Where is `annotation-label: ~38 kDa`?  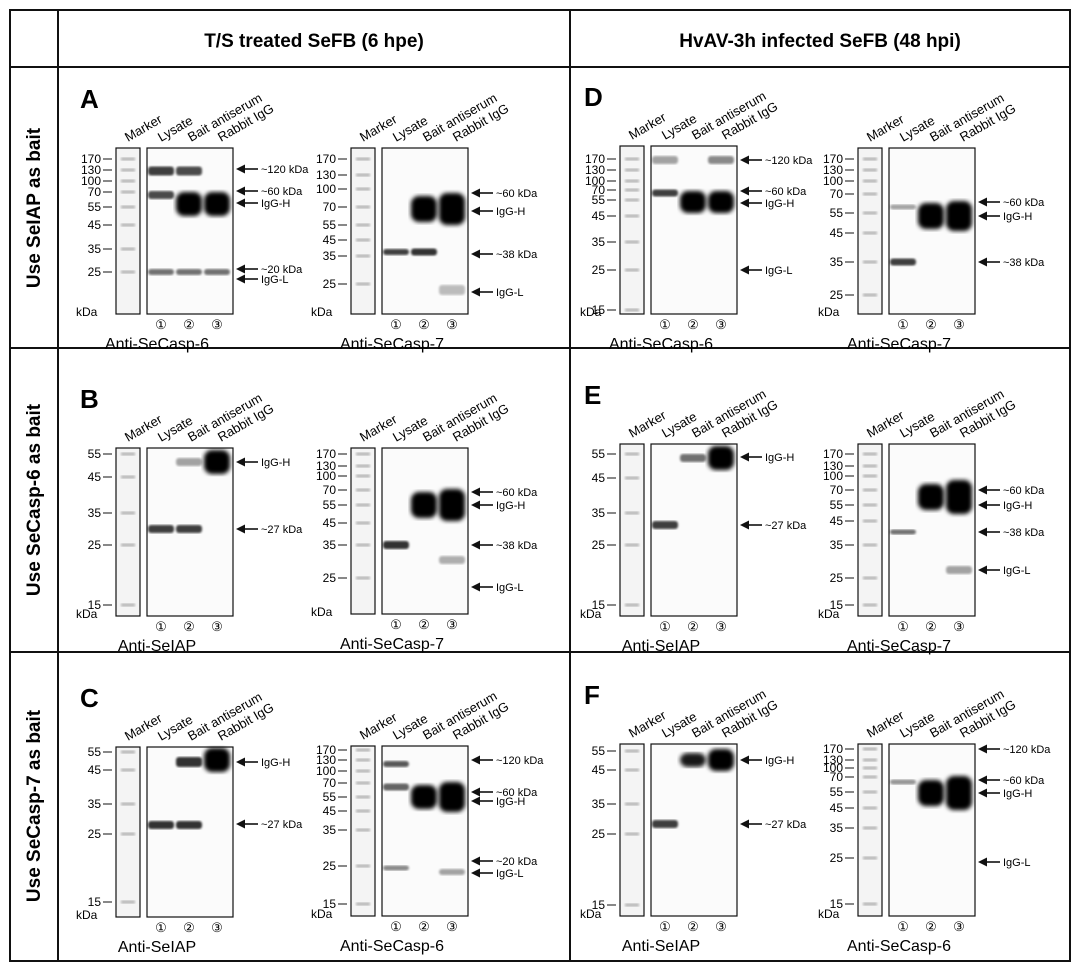
annotation-label: ~38 kDa is located at coordinates (1024, 533).